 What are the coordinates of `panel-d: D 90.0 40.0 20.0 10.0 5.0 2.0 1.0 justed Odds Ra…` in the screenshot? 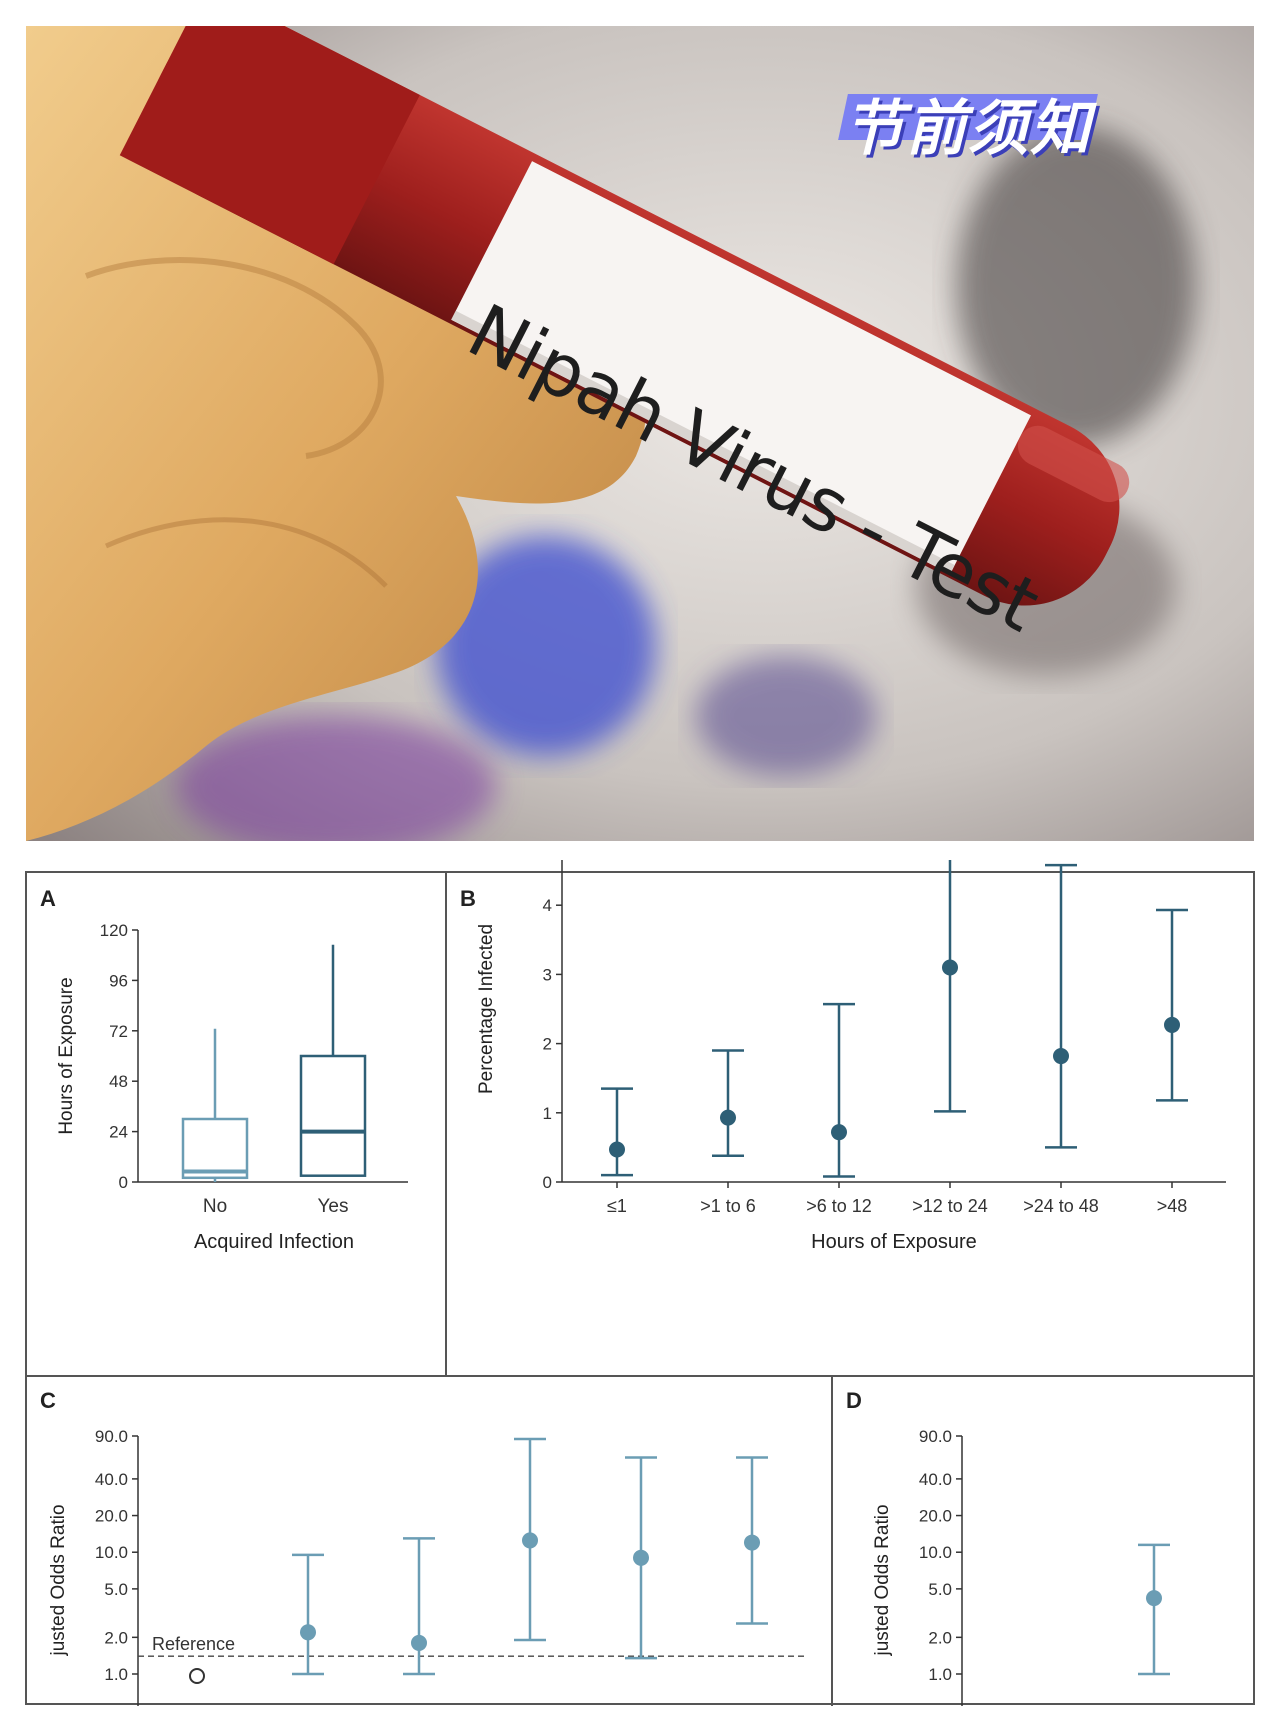 It's located at (1008, 1547).